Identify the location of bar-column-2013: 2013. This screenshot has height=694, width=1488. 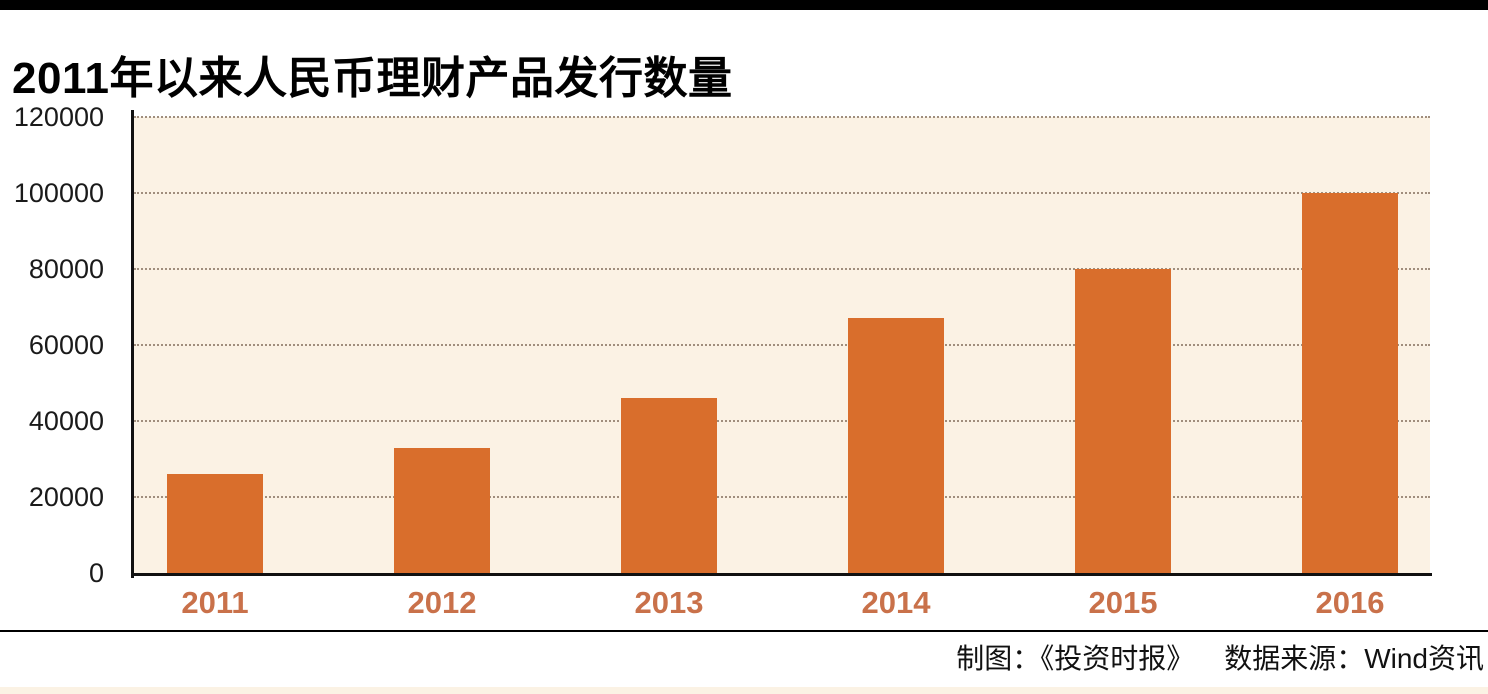
(669, 368).